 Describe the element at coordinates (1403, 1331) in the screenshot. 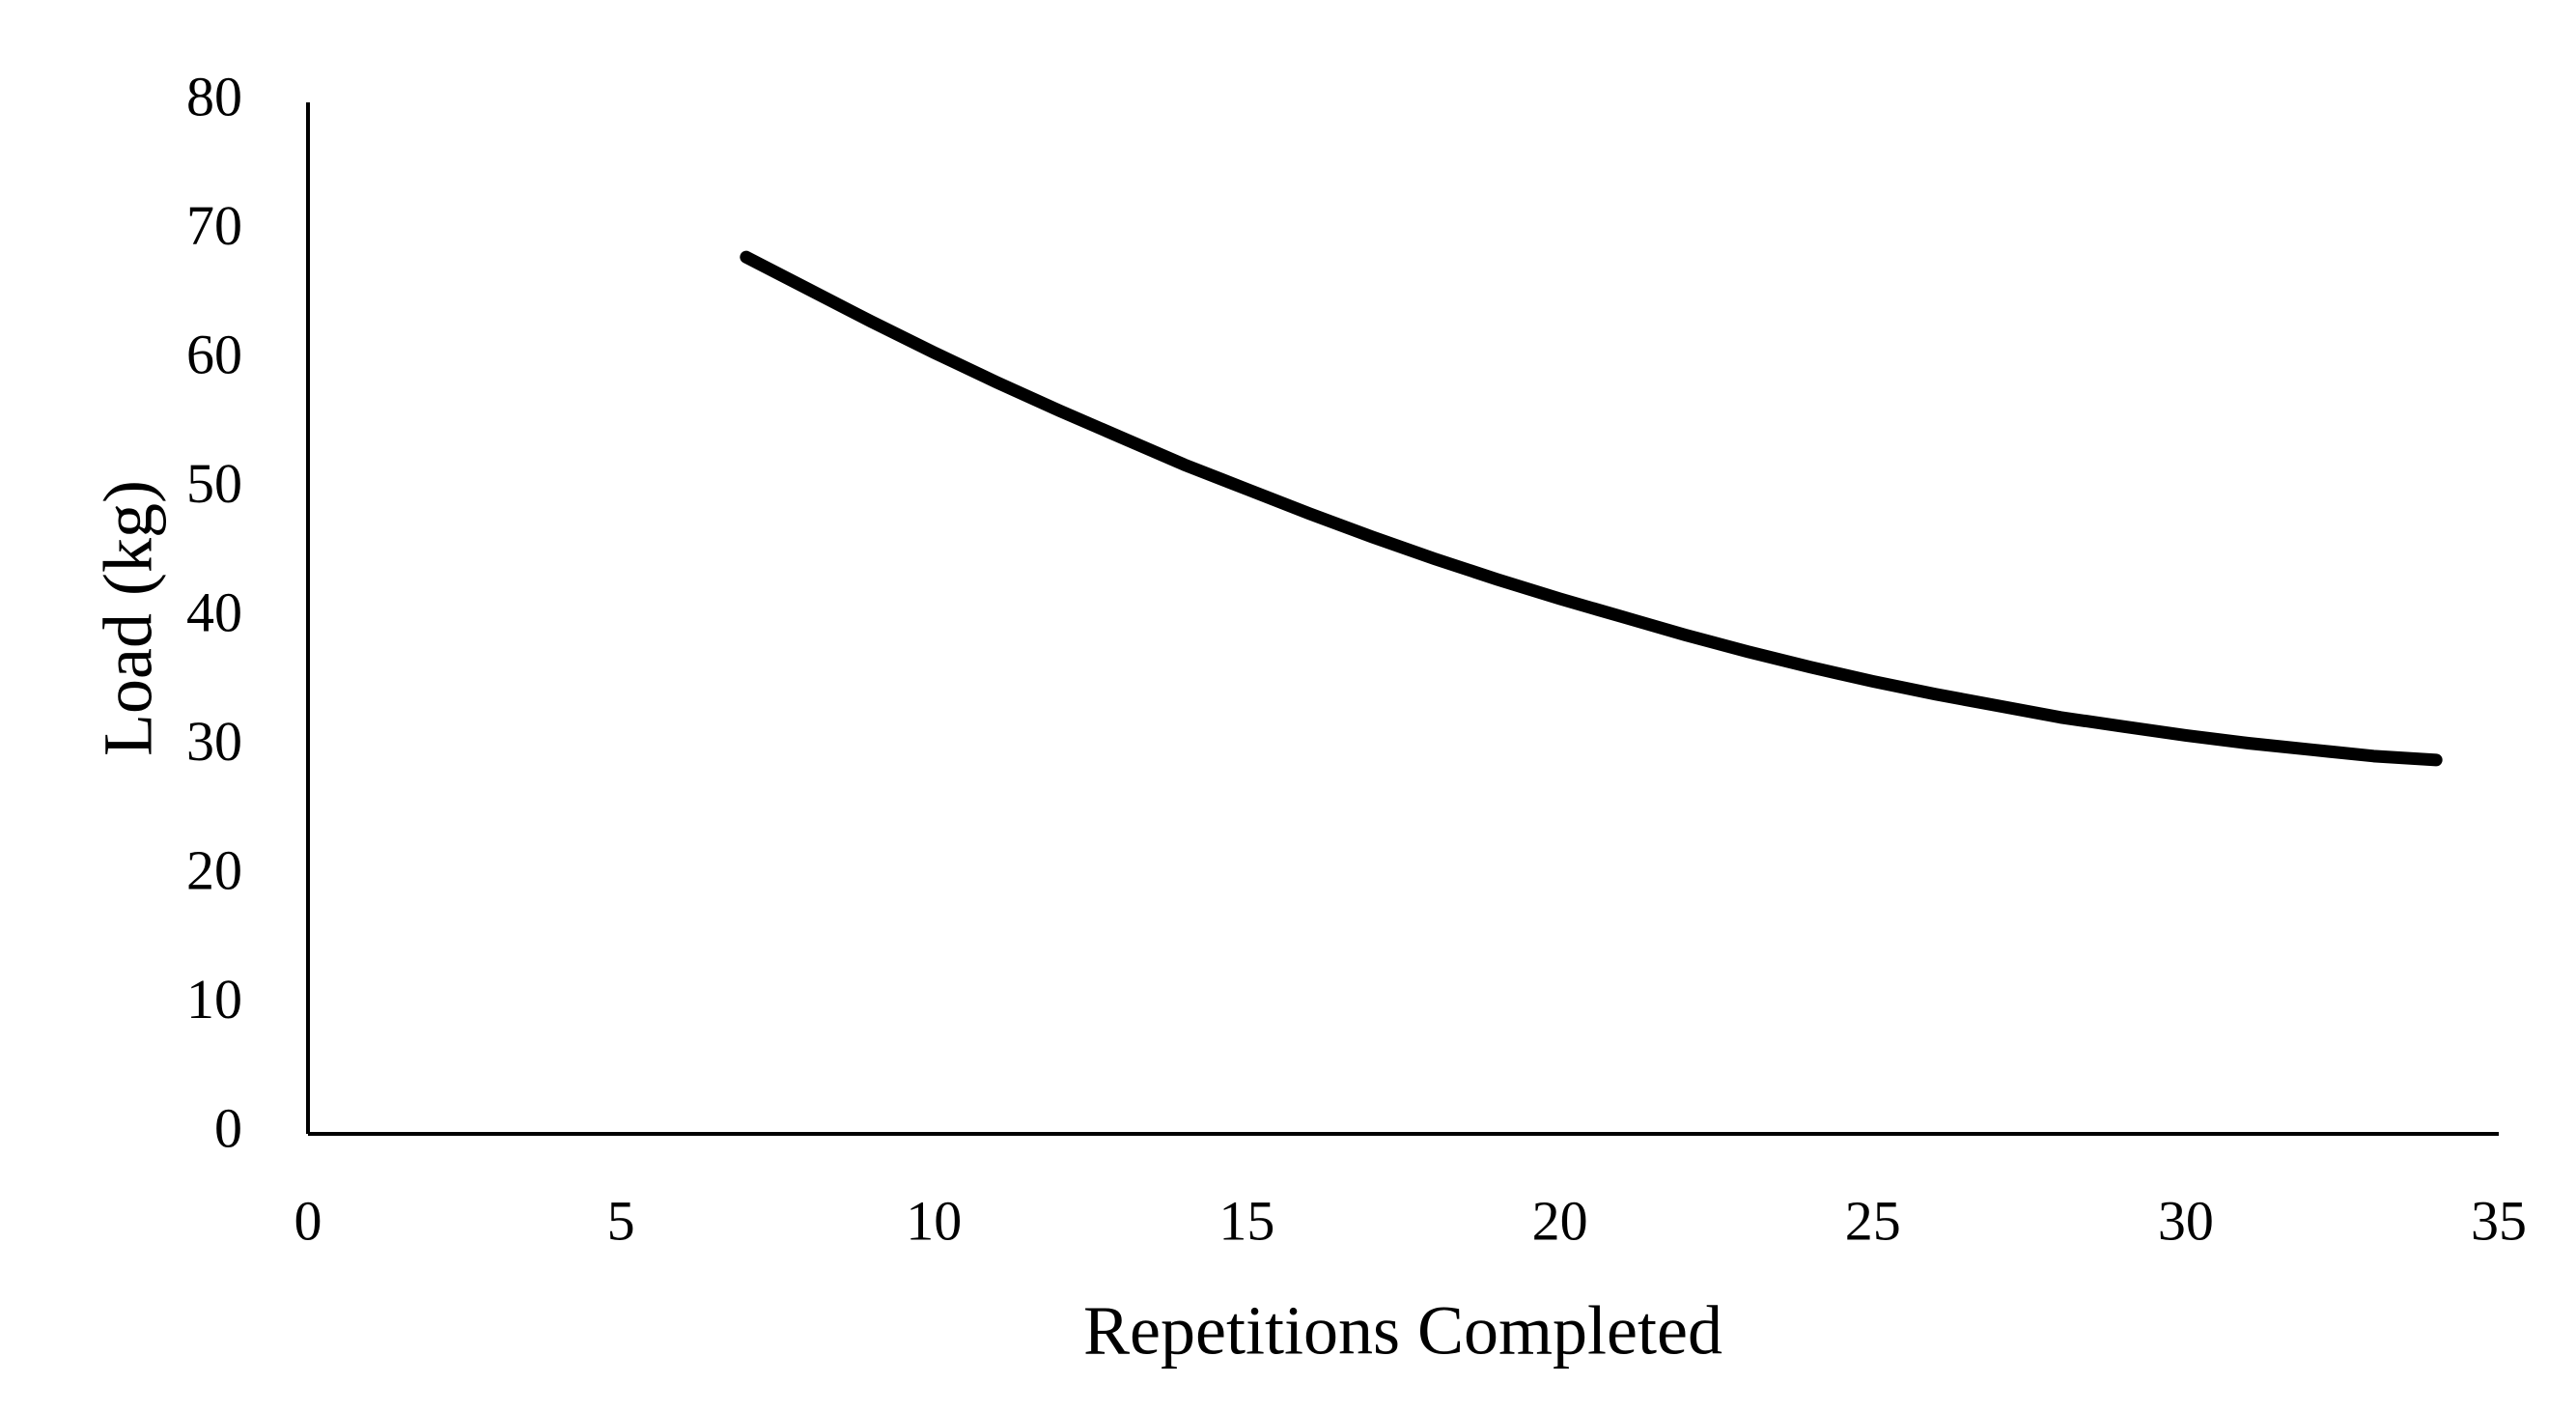

I see `x-axis-title: Repetitions Completed` at that location.